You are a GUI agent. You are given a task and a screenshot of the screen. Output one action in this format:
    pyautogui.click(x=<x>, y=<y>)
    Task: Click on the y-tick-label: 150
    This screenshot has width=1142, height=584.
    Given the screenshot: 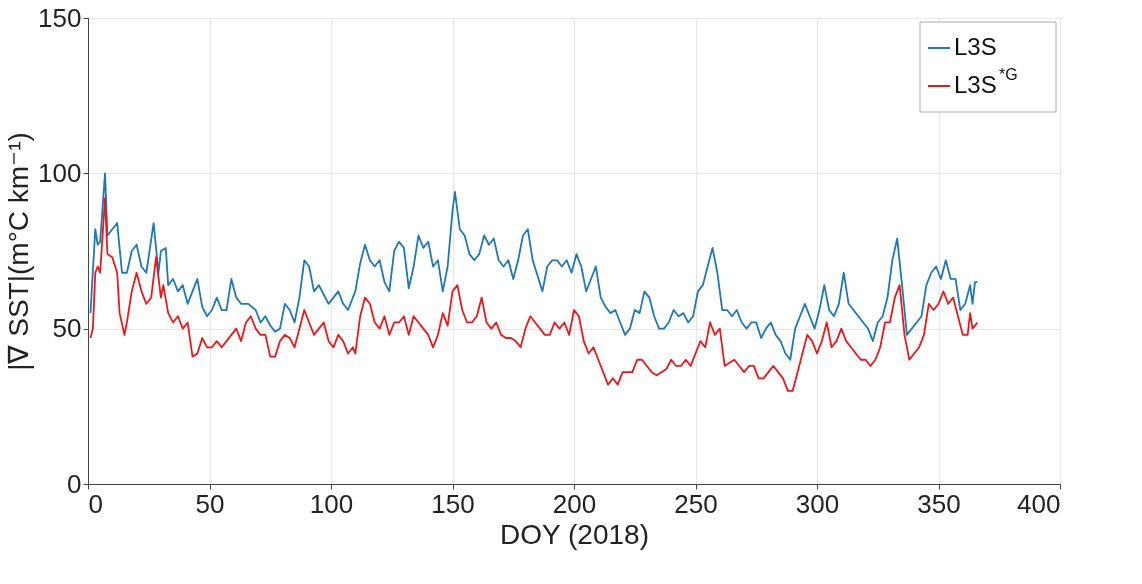 What is the action you would take?
    pyautogui.click(x=60, y=17)
    